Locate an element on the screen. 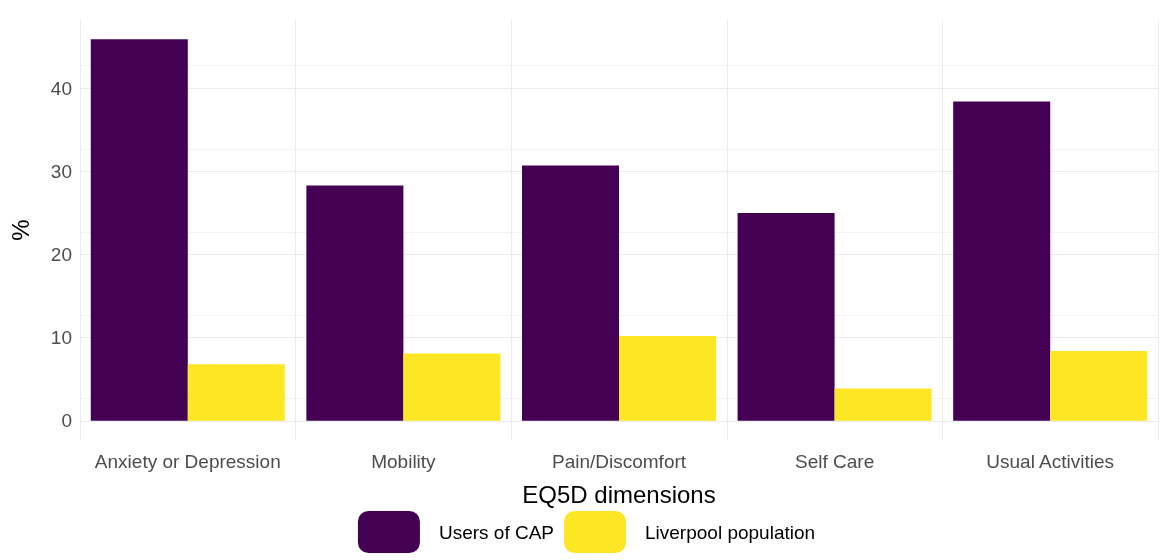 This screenshot has height=560, width=1173. y-tick-label: 0 is located at coordinates (66, 421).